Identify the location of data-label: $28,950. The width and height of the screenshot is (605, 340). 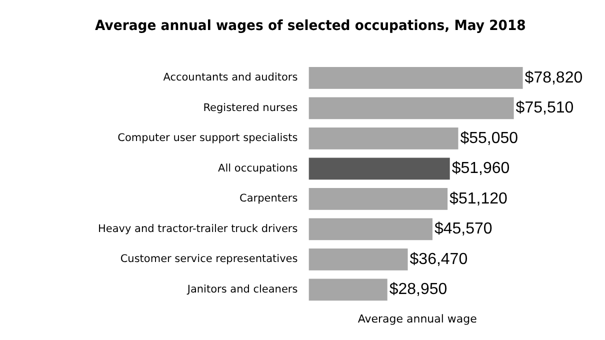
(418, 289).